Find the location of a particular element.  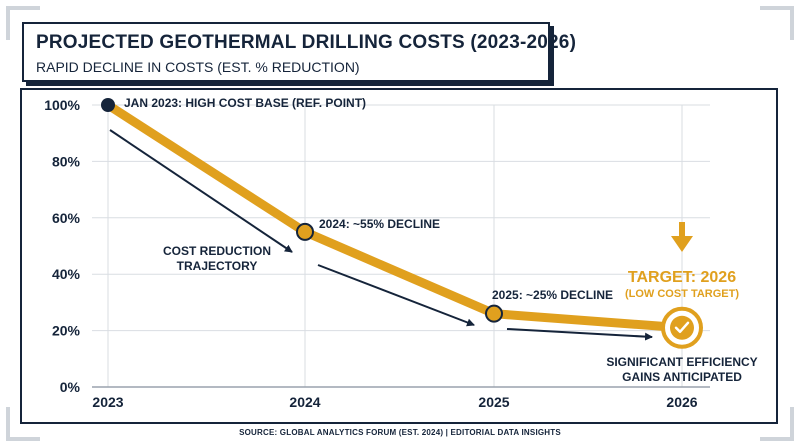

target-subtitle: (LOW COST TARGET) is located at coordinates (682, 294).